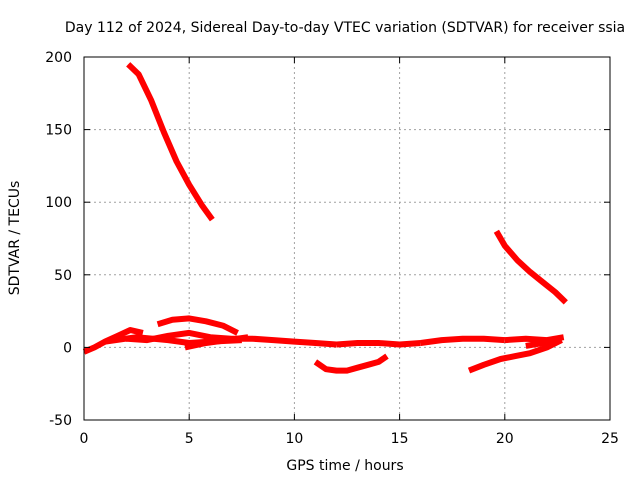  I want to click on x-tick-label: 5, so click(189, 439).